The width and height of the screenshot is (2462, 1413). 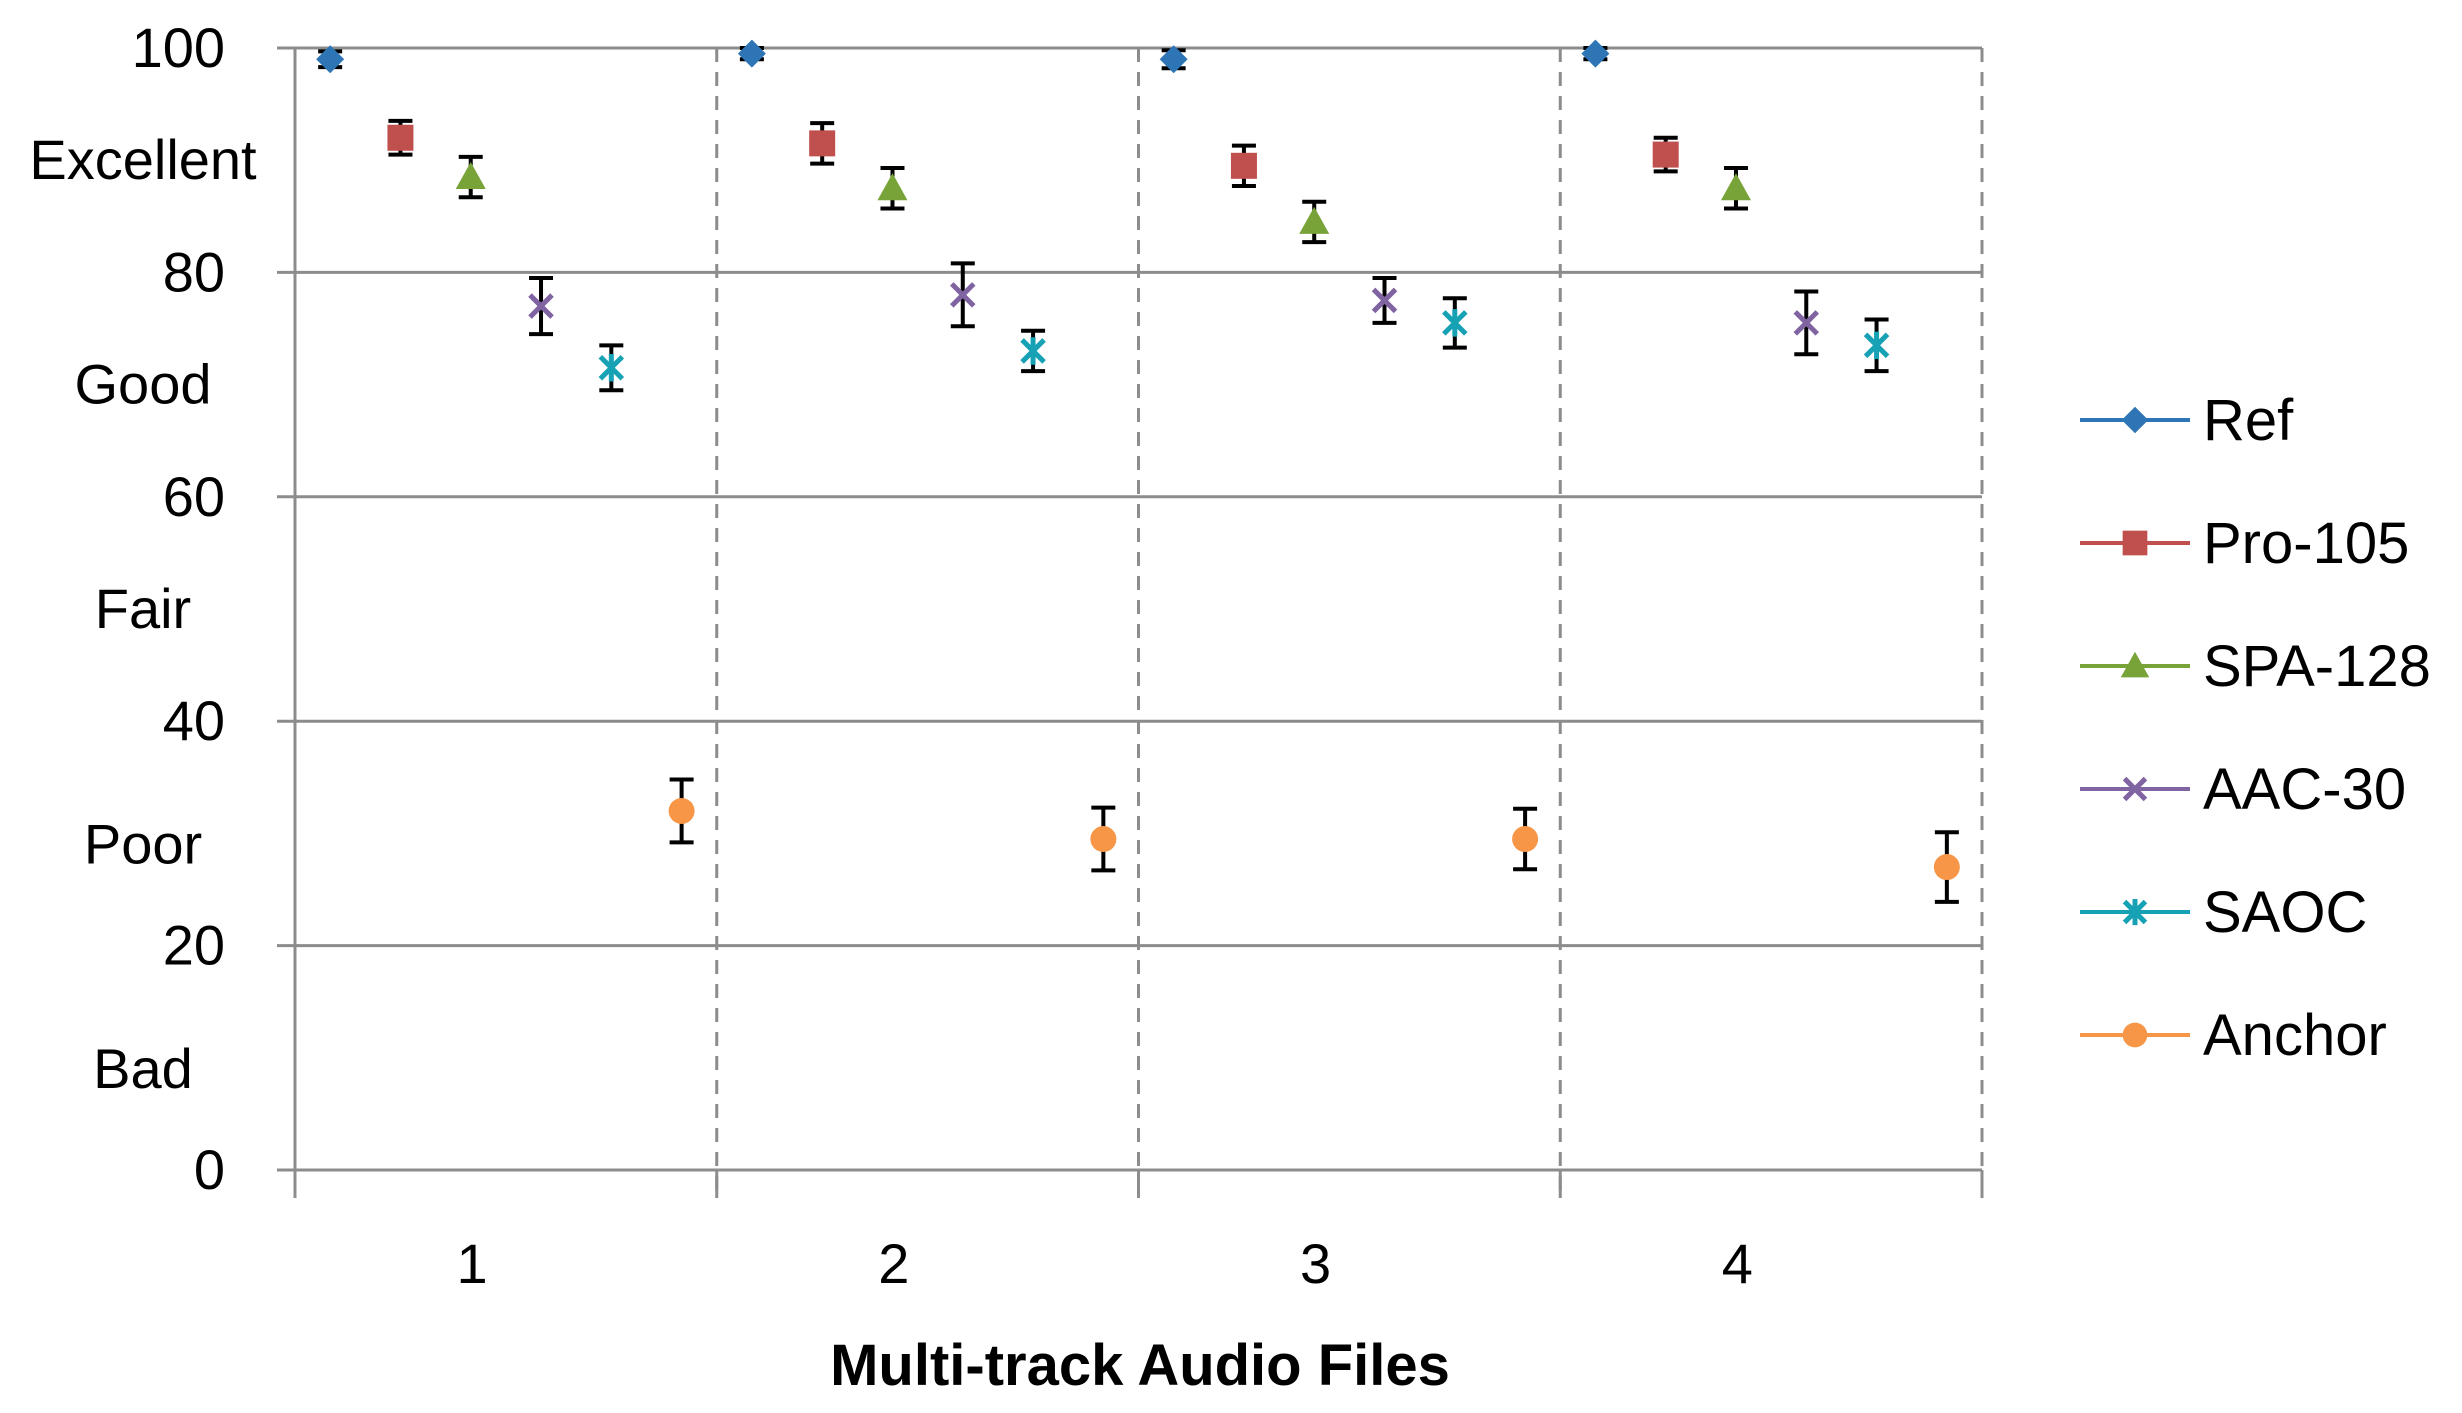 What do you see at coordinates (143, 608) in the screenshot?
I see `quality-label-fair: Fair` at bounding box center [143, 608].